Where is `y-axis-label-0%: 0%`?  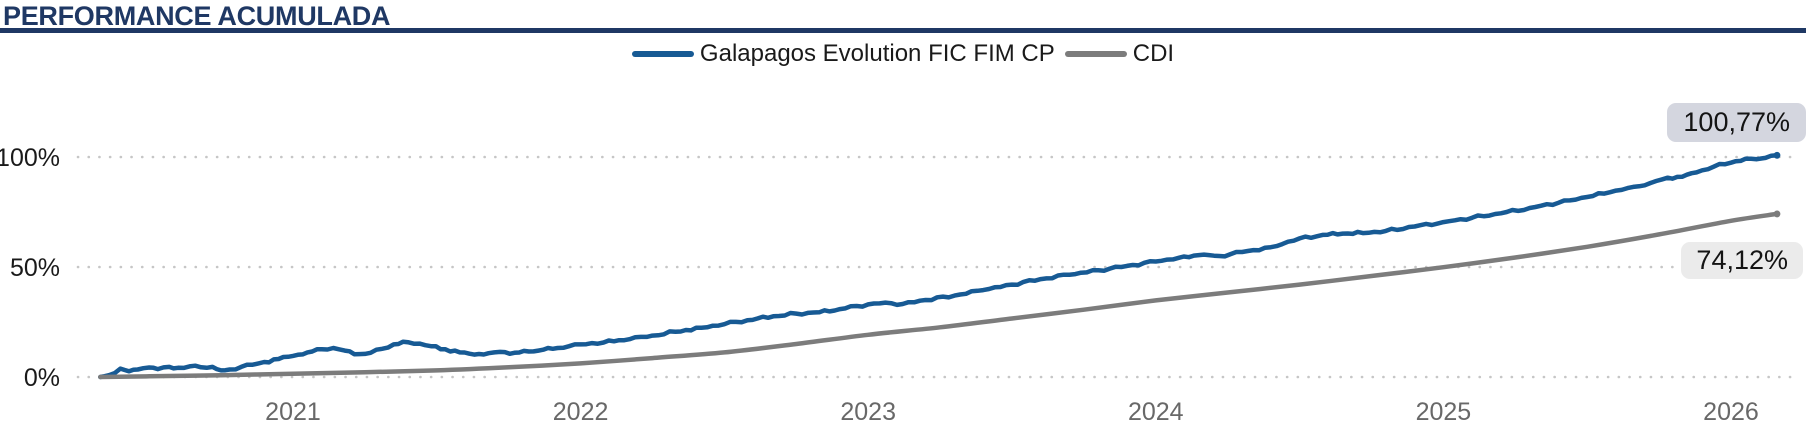 y-axis-label-0%: 0% is located at coordinates (42, 378).